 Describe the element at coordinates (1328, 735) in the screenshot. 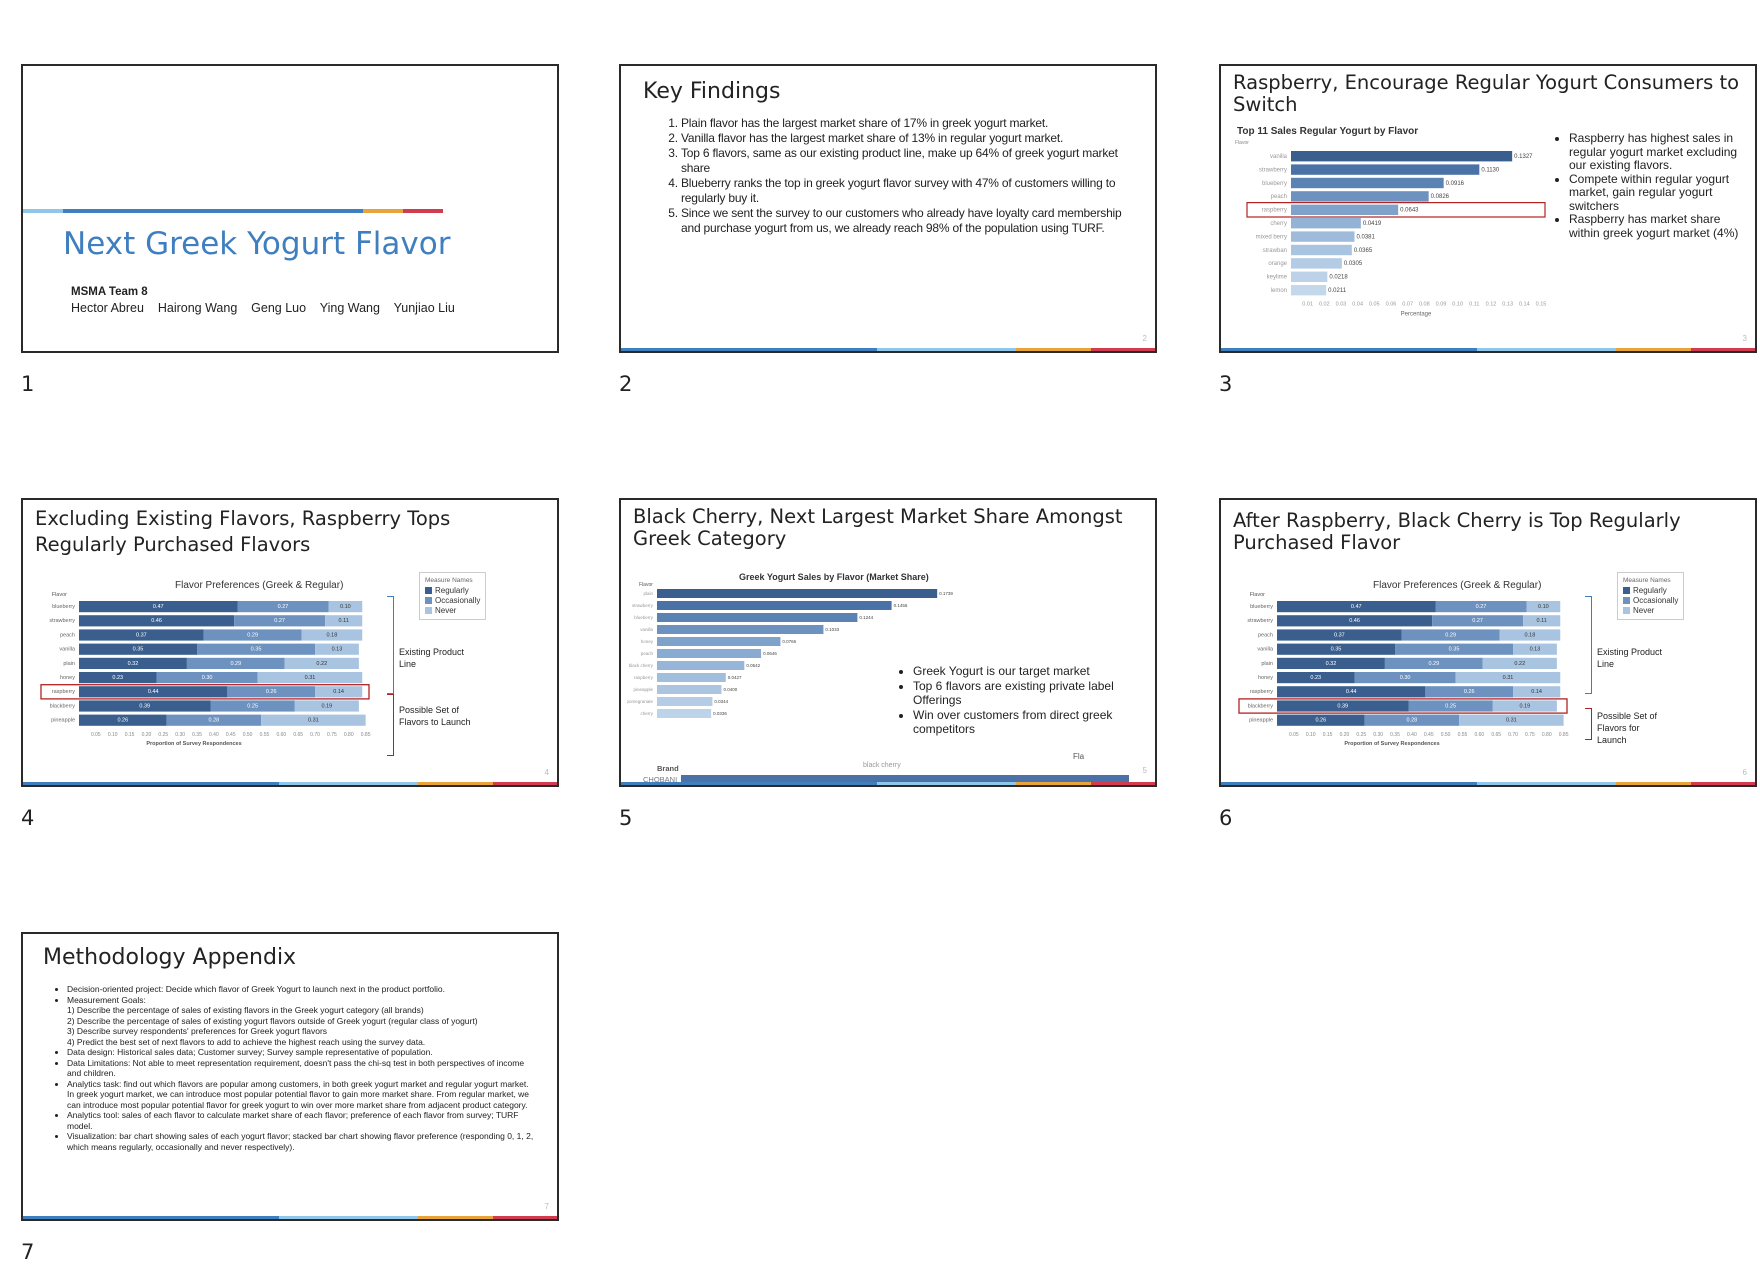

I see `x-tick-label: 0.15` at that location.